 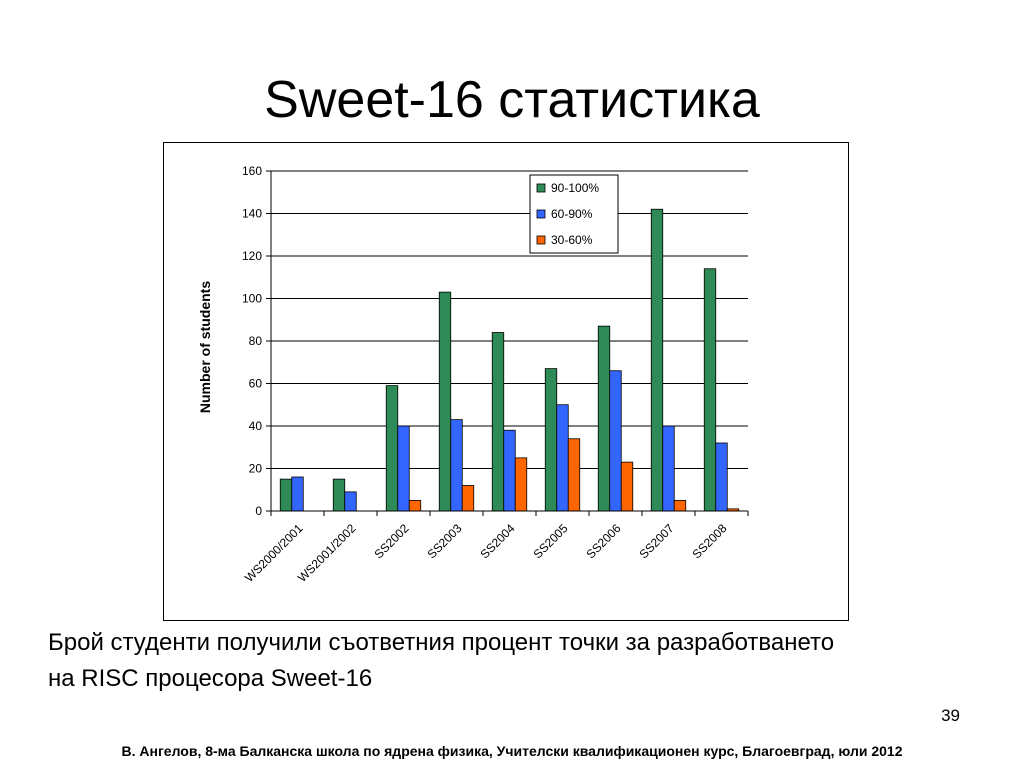 I want to click on x-tick-label: SS2002, so click(x=392, y=541).